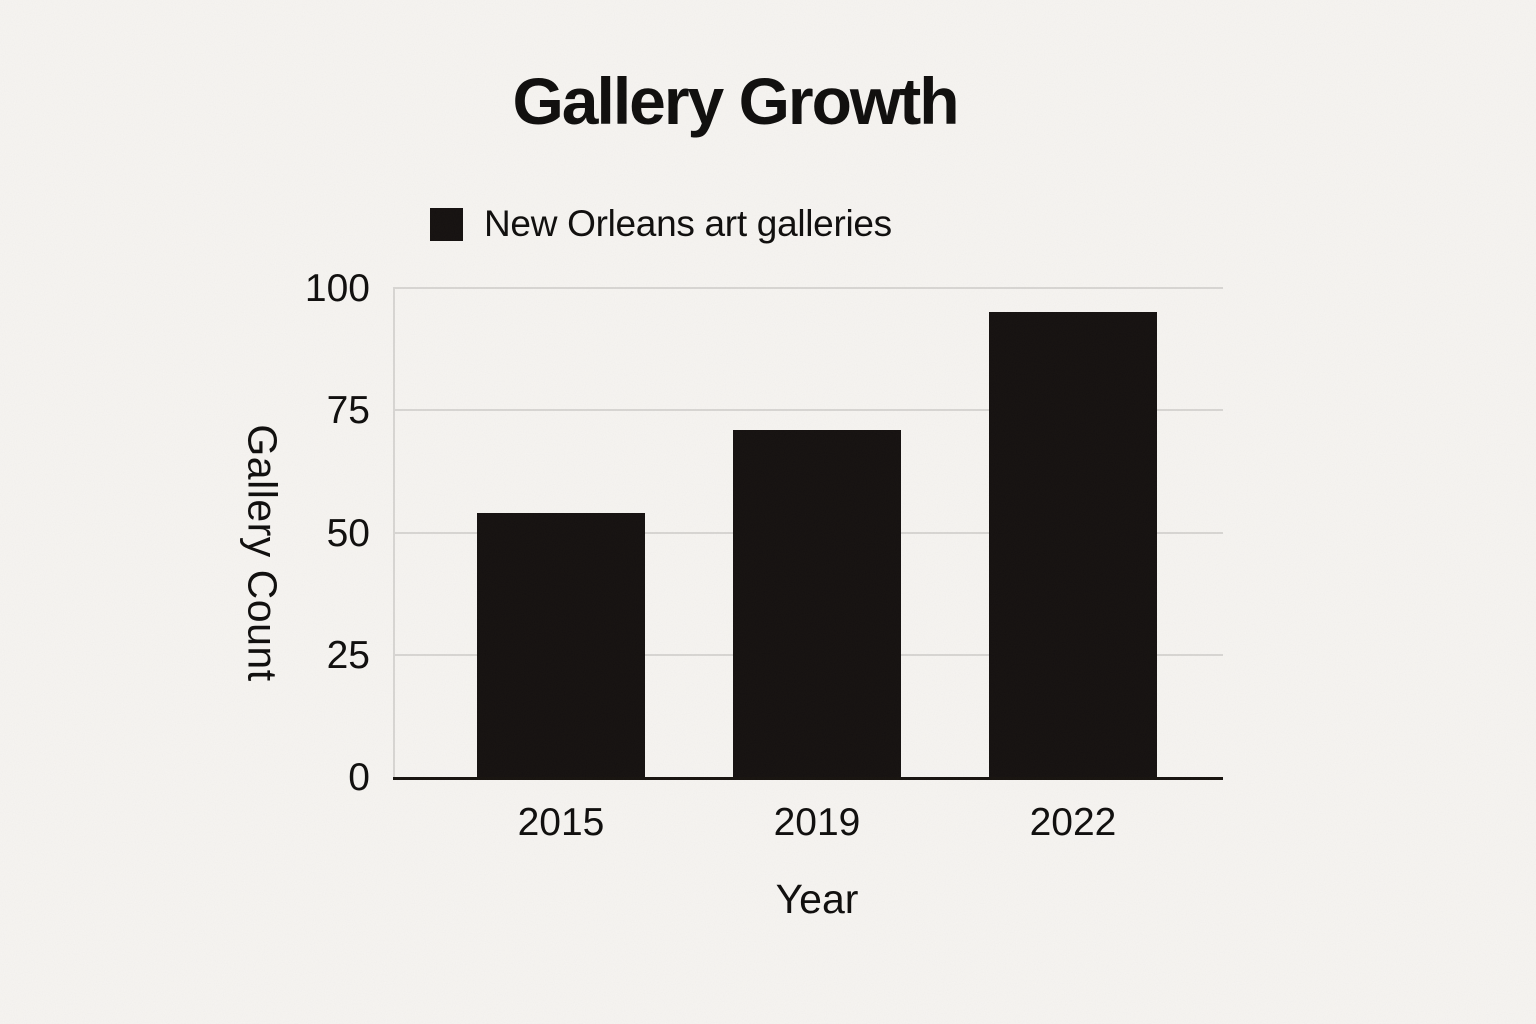  I want to click on y-tick-label-0: 0, so click(359, 777).